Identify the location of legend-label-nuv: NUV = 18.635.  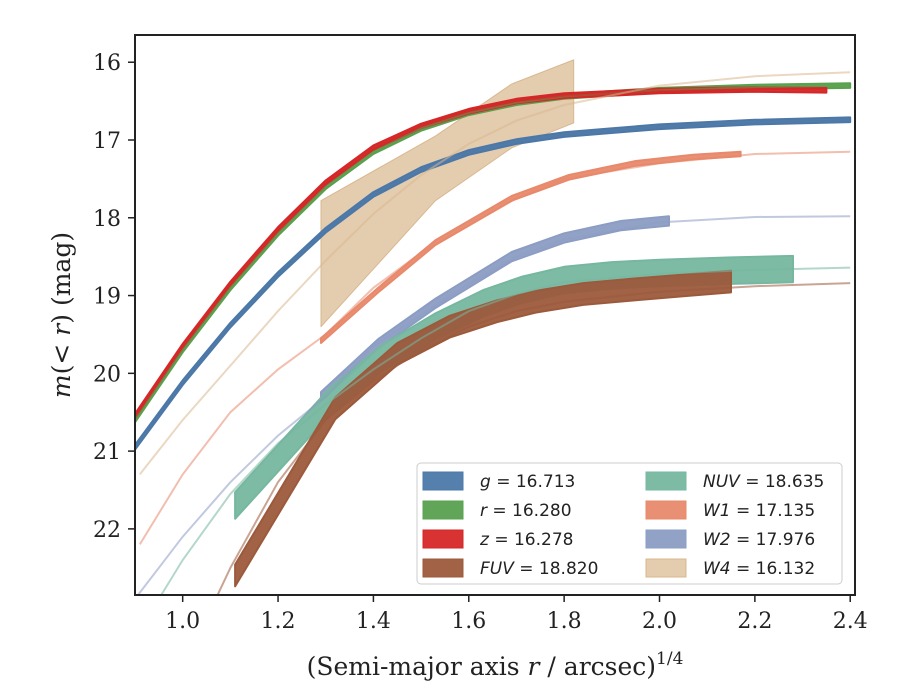
(763, 482).